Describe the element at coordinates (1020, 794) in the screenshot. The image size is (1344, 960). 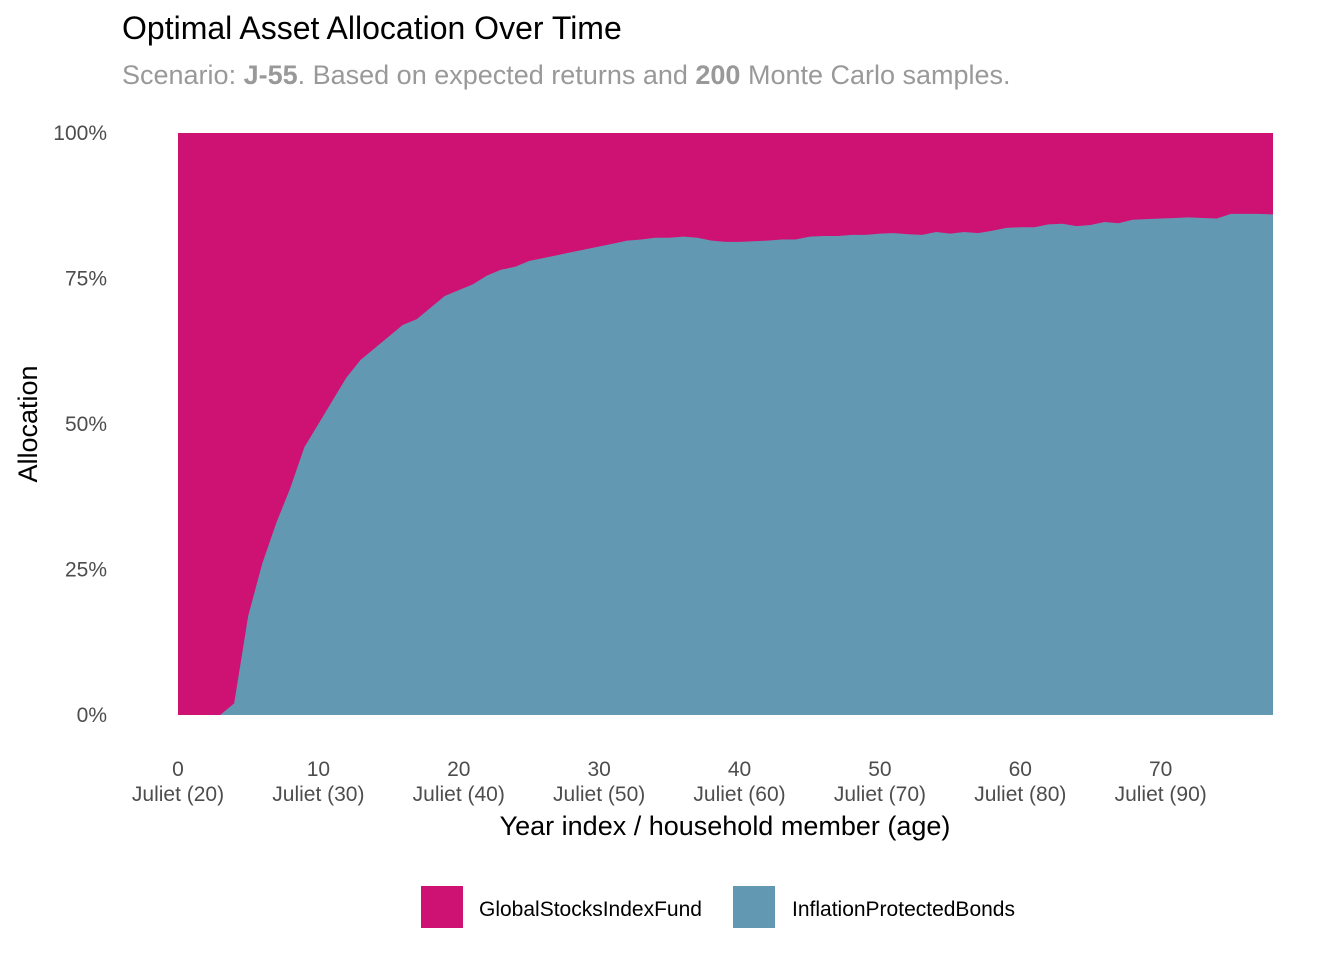
I see `x-tick-sublabel: Juliet (80)` at that location.